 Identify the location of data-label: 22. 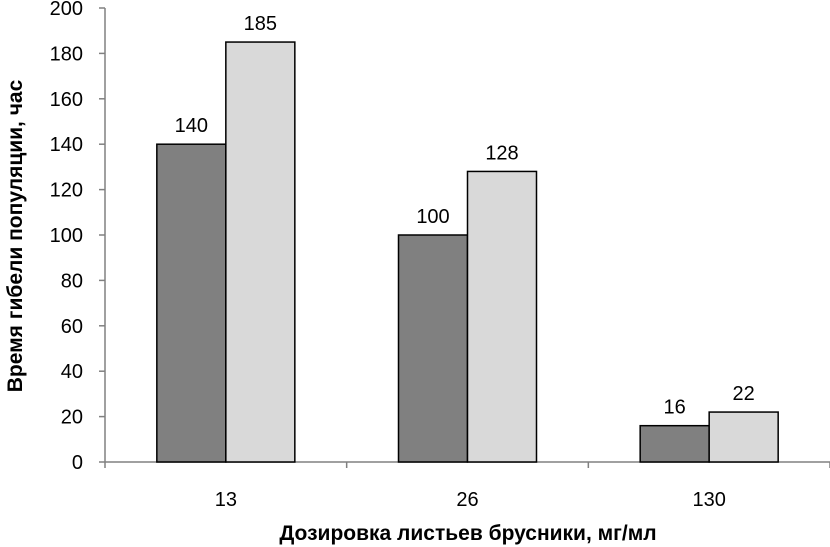
(744, 394).